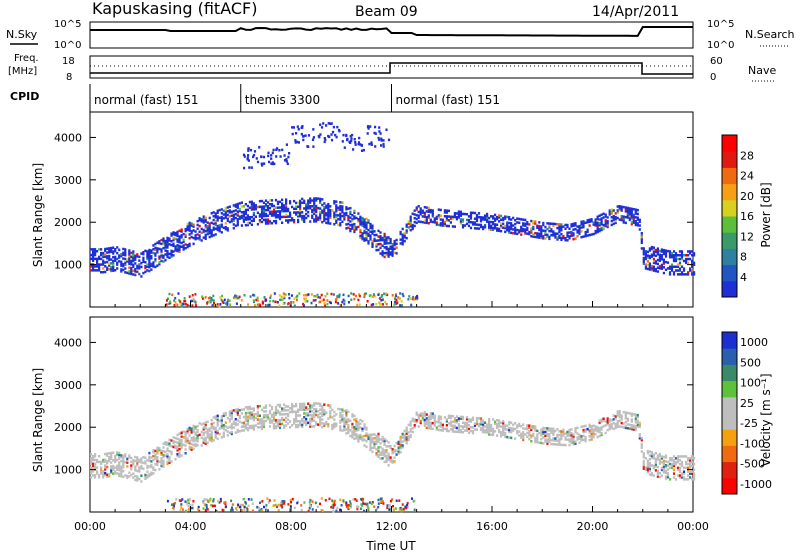  I want to click on cpid-segment-label: themis 3300, so click(282, 100).